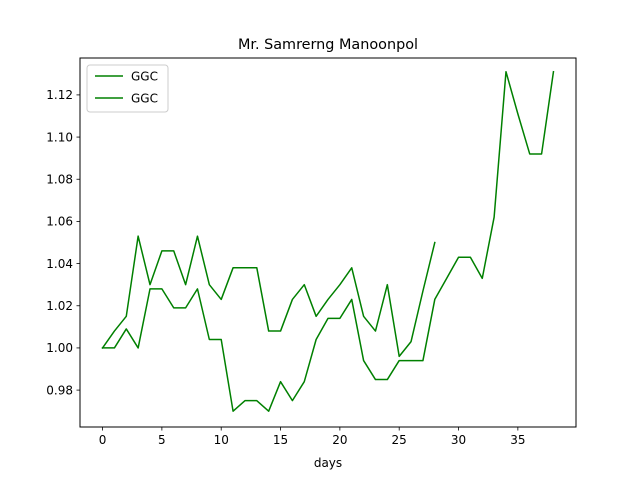 The height and width of the screenshot is (484, 640). I want to click on legend: GGC GGC, so click(127, 88).